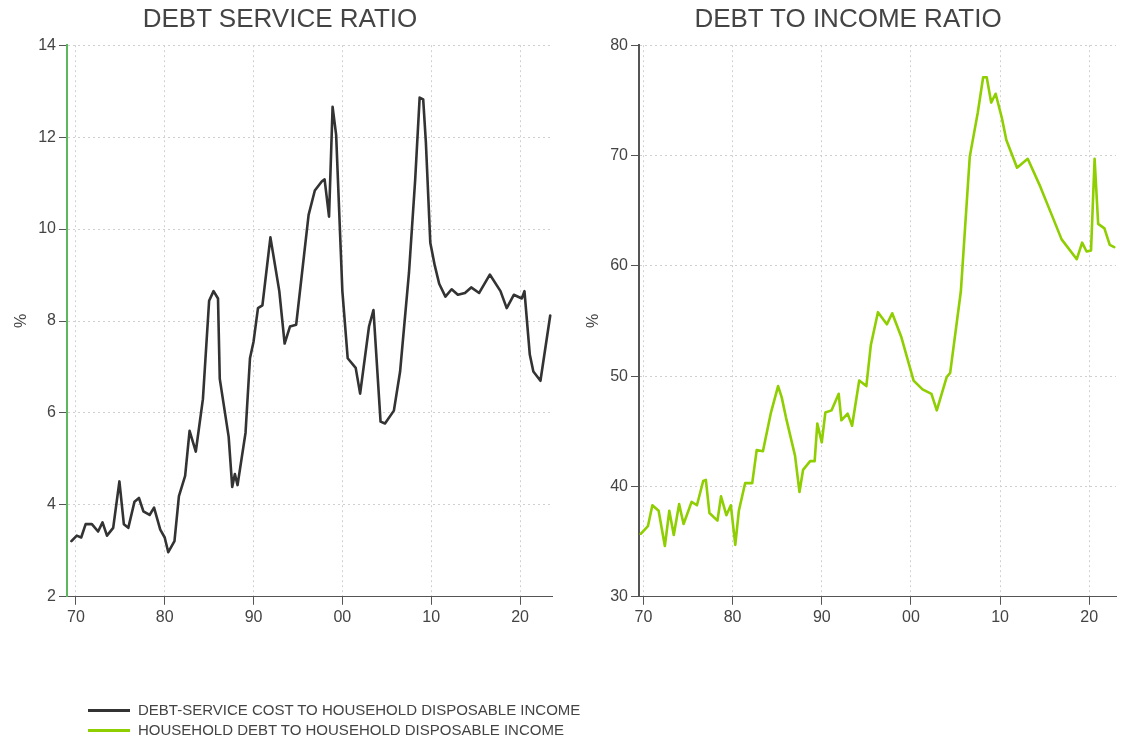 The image size is (1126, 742). I want to click on y-tick-label: 12, so click(47, 136).